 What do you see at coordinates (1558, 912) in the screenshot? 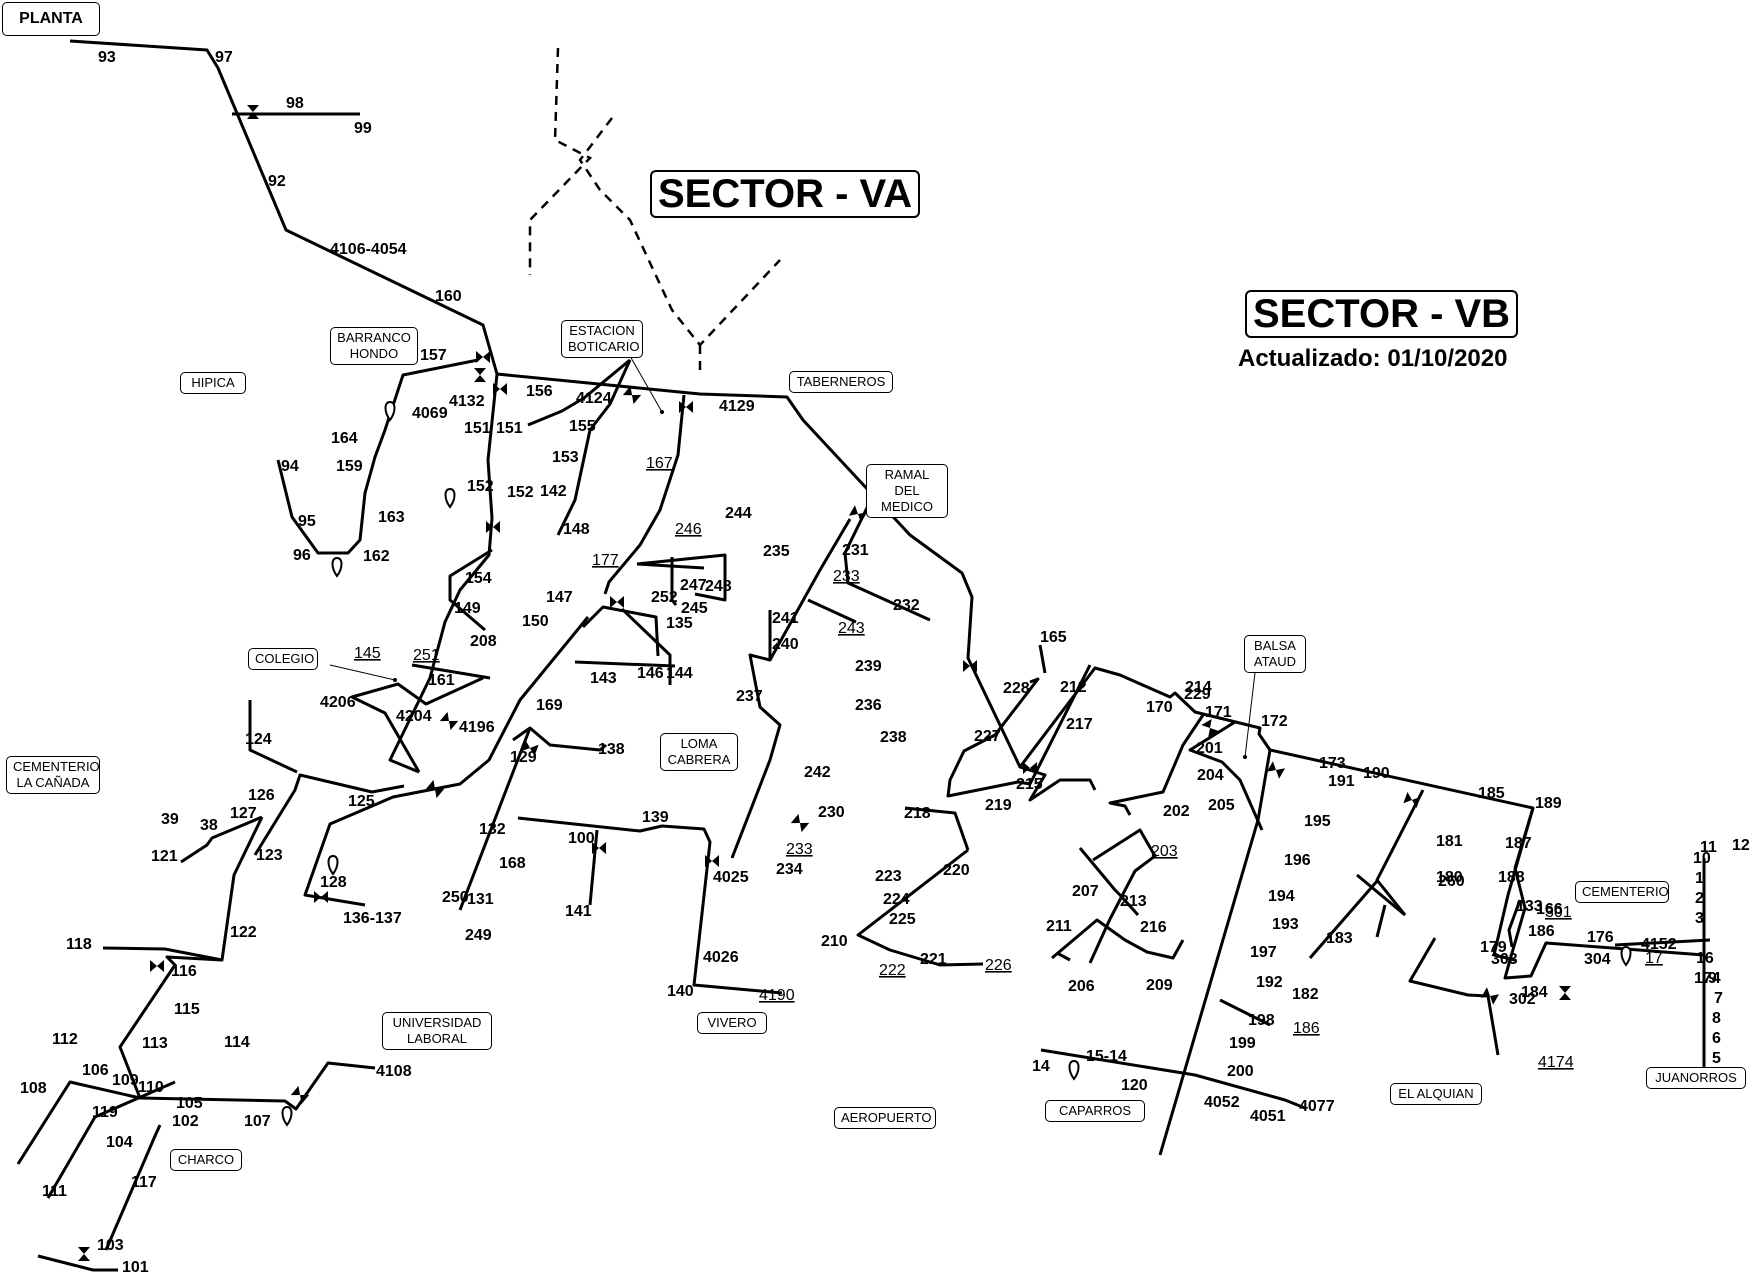
I see `node-label: 301` at bounding box center [1558, 912].